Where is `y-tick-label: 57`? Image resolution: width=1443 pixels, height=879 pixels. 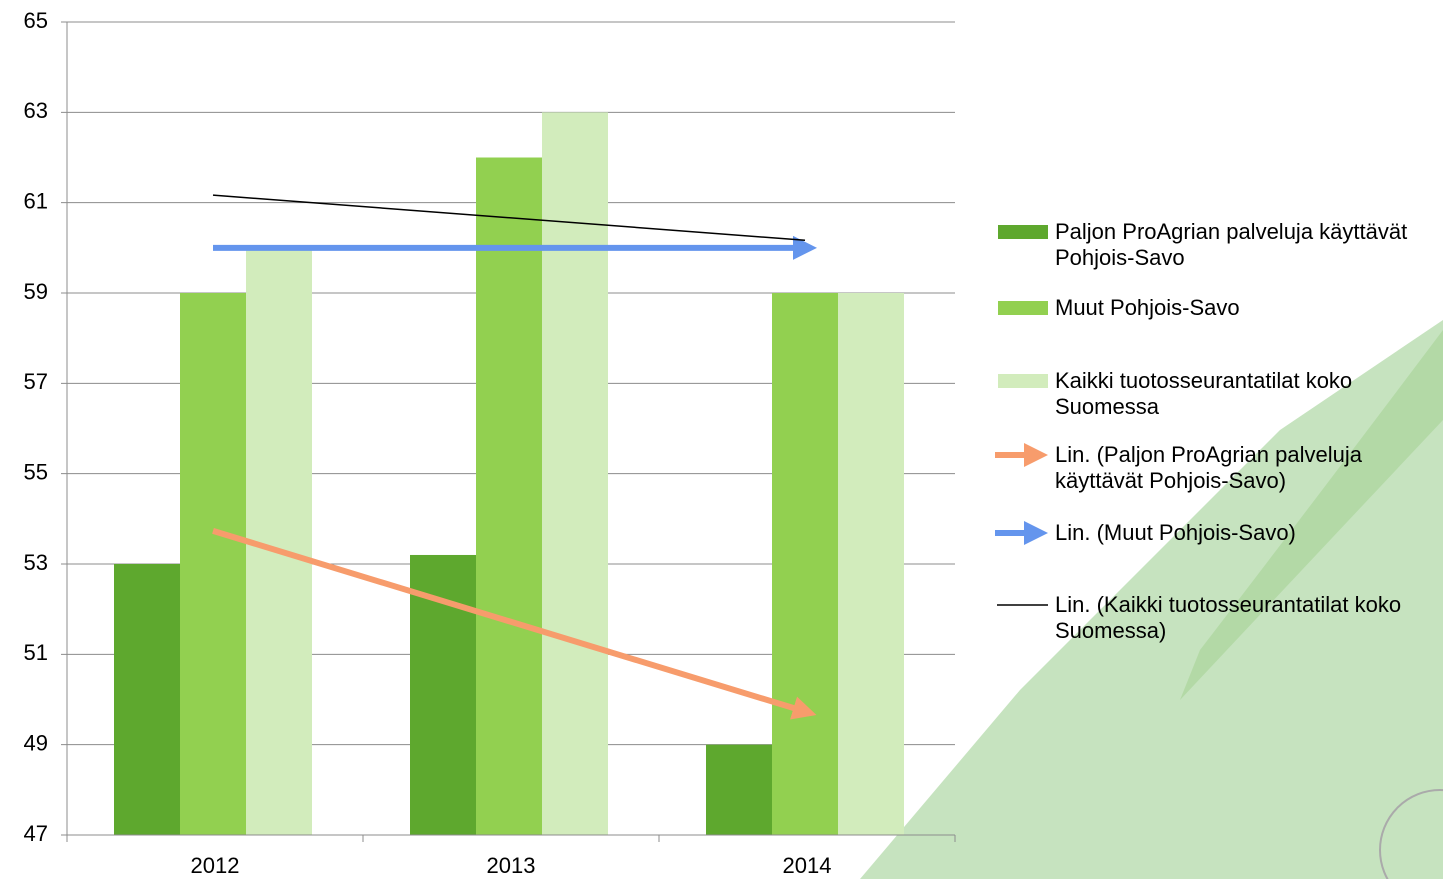 y-tick-label: 57 is located at coordinates (36, 381).